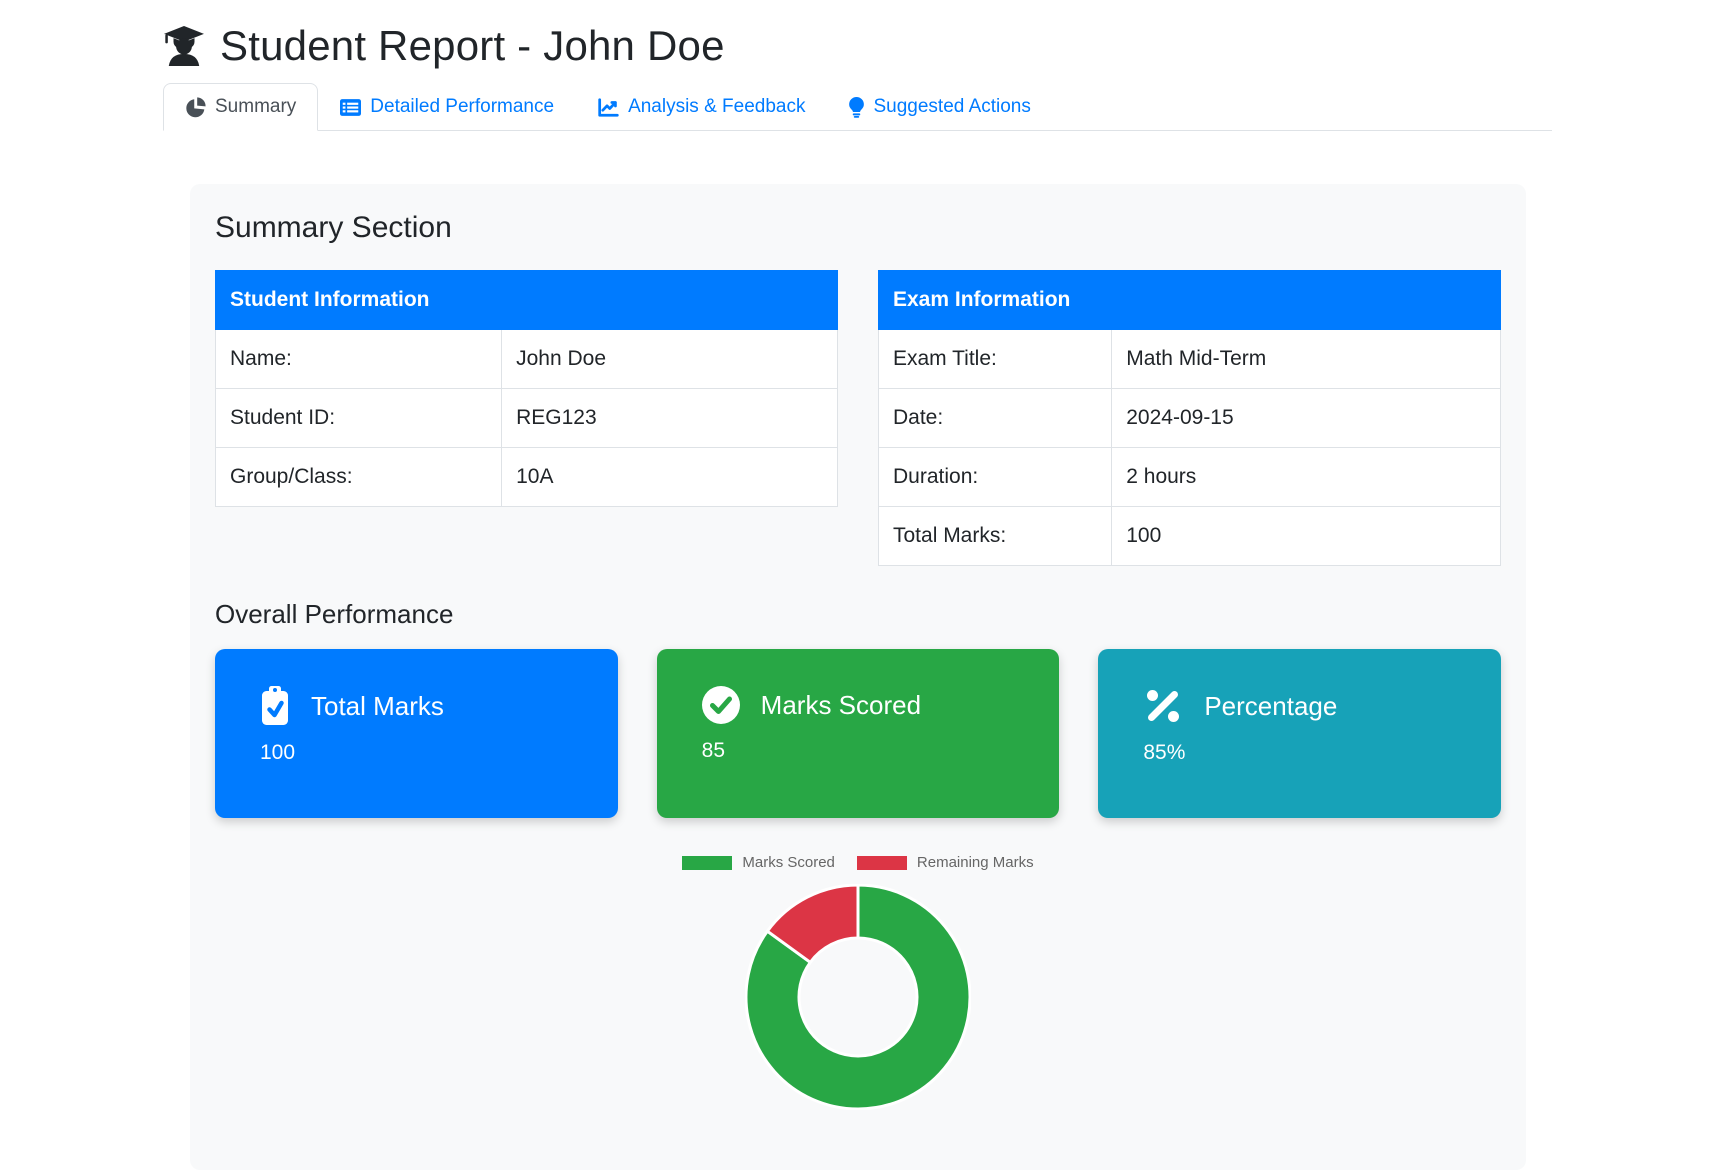 This screenshot has width=1712, height=1170. Describe the element at coordinates (713, 750) in the screenshot. I see `stat-value: 85` at that location.